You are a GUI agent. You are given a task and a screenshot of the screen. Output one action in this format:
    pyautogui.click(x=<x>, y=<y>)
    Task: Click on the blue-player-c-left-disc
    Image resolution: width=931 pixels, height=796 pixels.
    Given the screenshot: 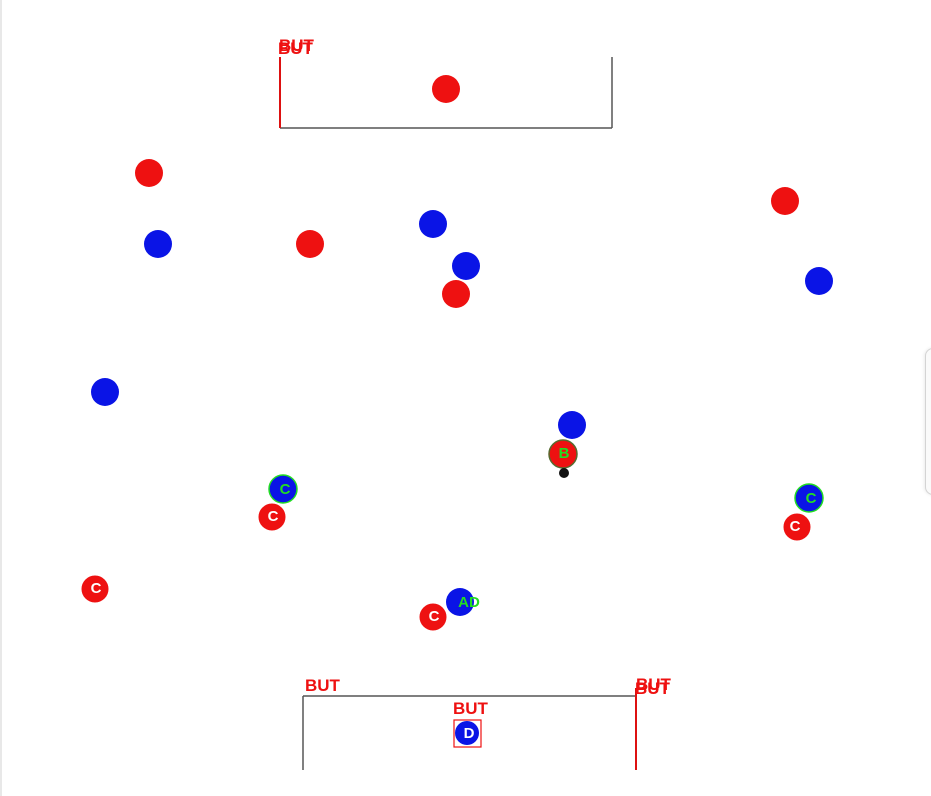 What is the action you would take?
    pyautogui.click(x=283, y=489)
    